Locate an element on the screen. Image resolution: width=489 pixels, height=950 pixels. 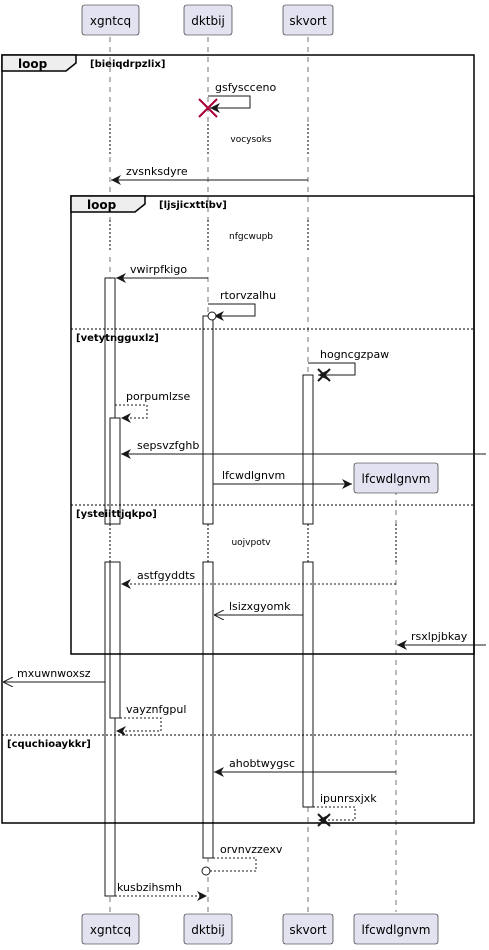
svg-text: porpumlzse is located at coordinates (158, 396).